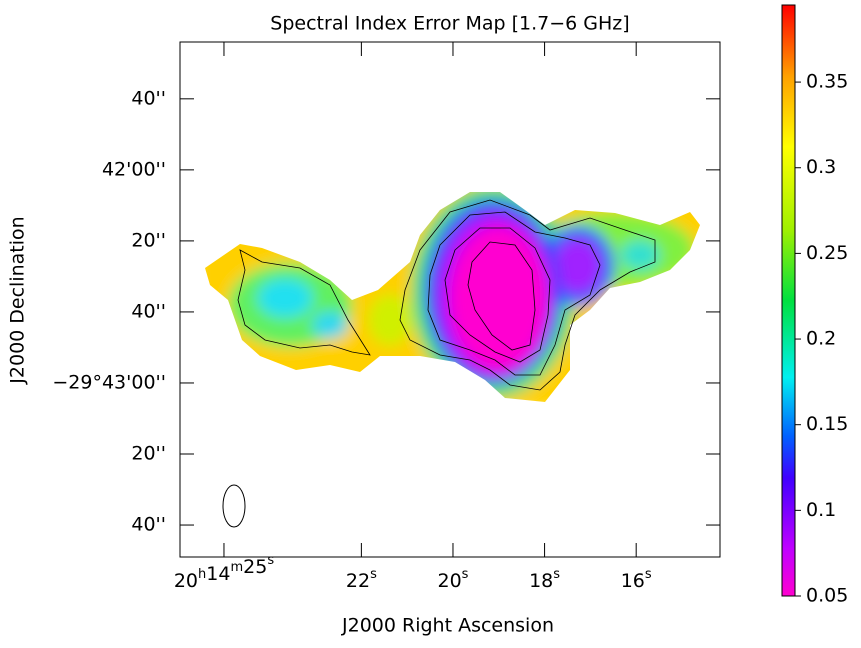 Image resolution: width=861 pixels, height=648 pixels. Describe the element at coordinates (224, 572) in the screenshot. I see `x-tick-label: 20h14m25s` at that location.